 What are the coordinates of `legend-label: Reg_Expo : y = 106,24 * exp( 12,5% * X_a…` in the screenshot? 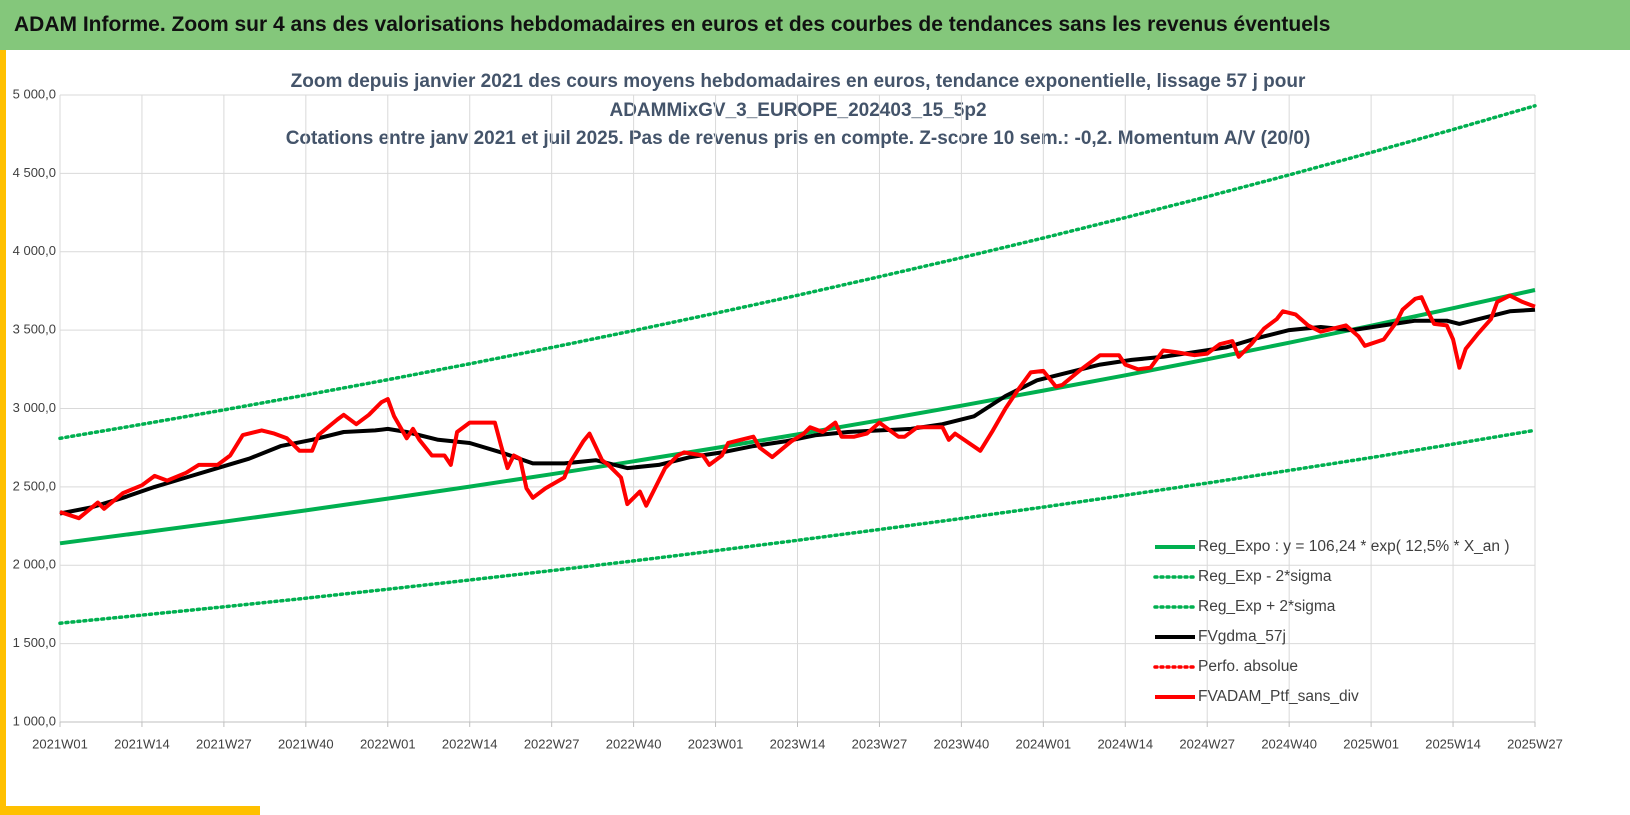 It's located at (1354, 546).